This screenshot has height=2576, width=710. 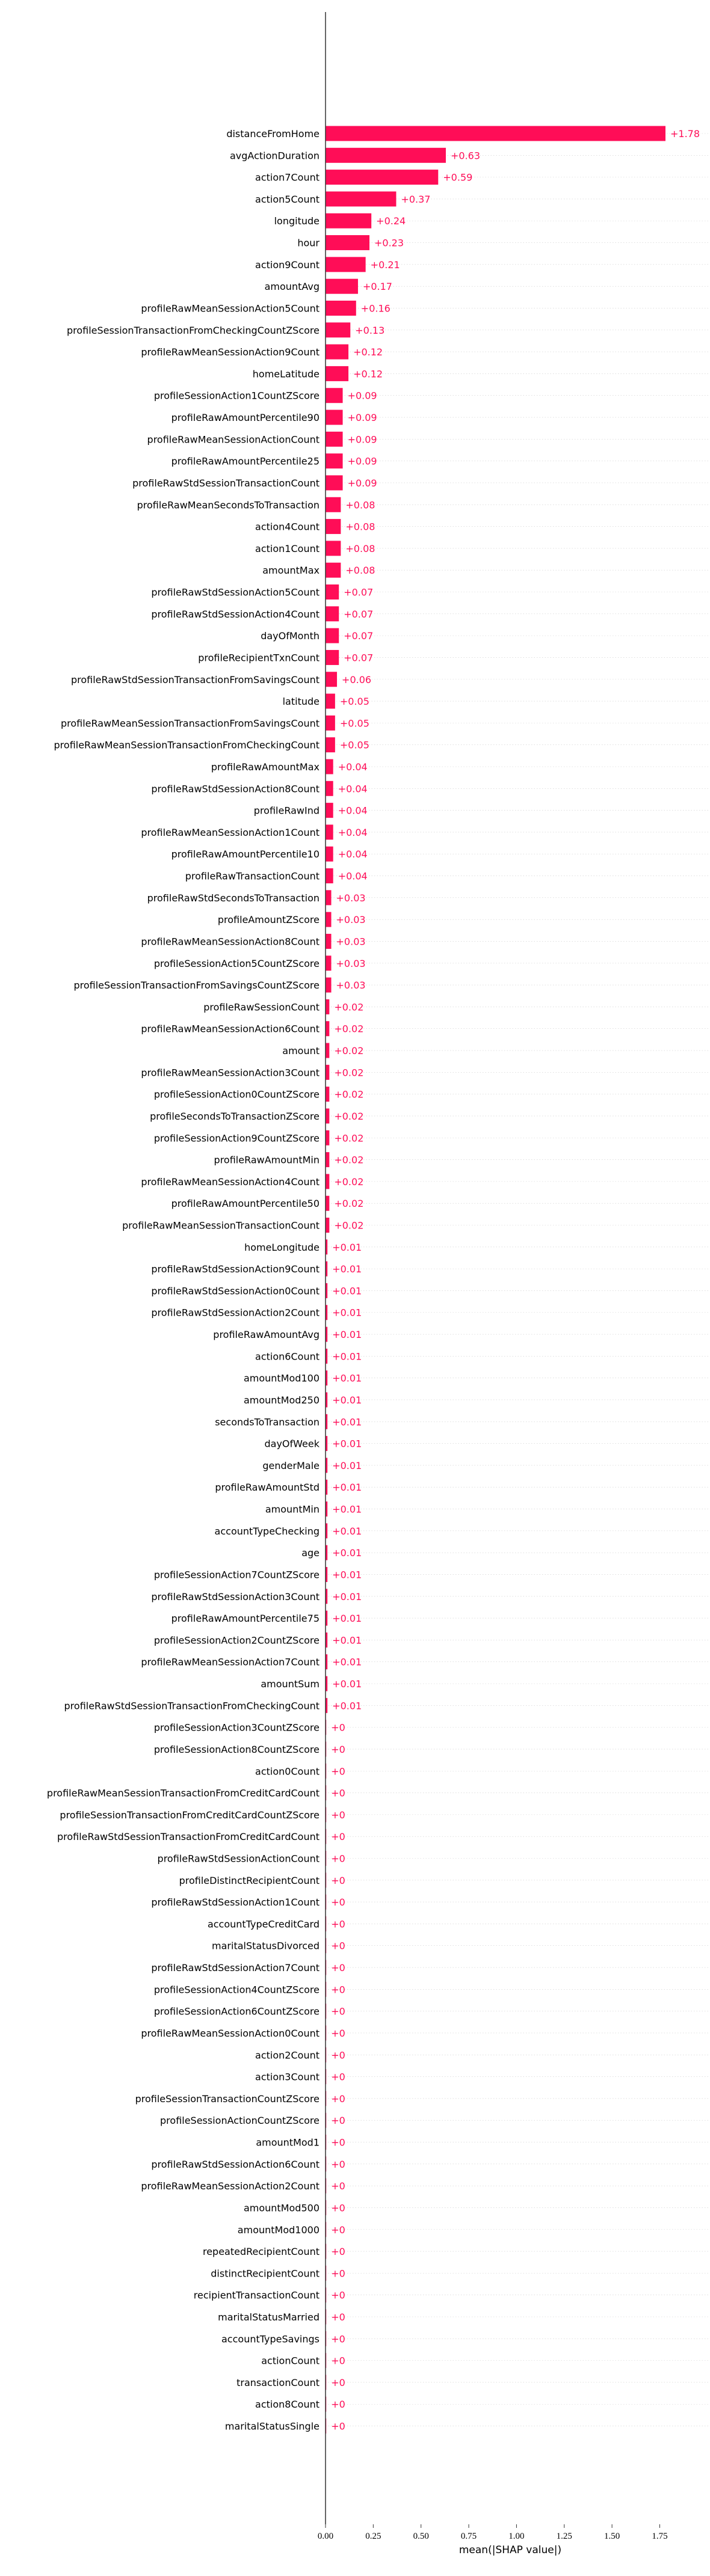 I want to click on category-label: profileRawAmountPercentile25, so click(x=245, y=461).